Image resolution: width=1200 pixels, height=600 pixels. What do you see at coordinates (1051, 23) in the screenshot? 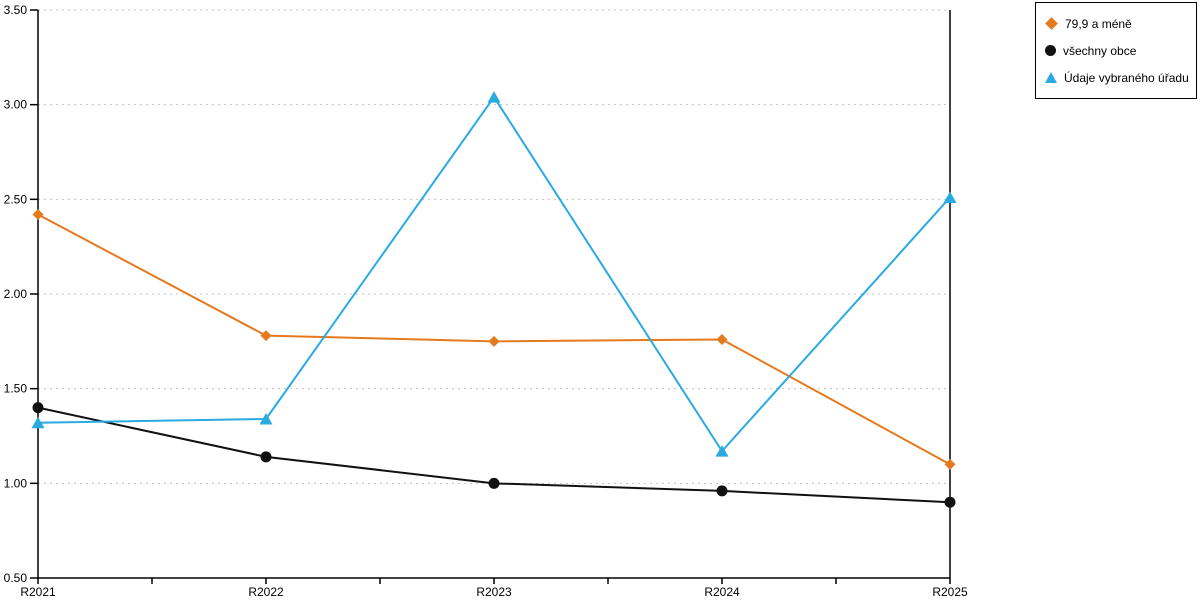
I see `diamond-icon` at bounding box center [1051, 23].